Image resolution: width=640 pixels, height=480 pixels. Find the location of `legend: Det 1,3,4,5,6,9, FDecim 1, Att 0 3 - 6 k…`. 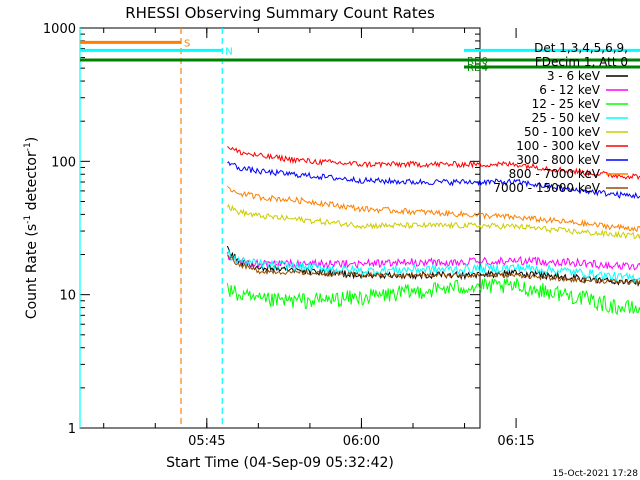

legend: Det 1,3,4,5,6,9, FDecim 1, Att 0 3 - 6 k… is located at coordinates (560, 118).